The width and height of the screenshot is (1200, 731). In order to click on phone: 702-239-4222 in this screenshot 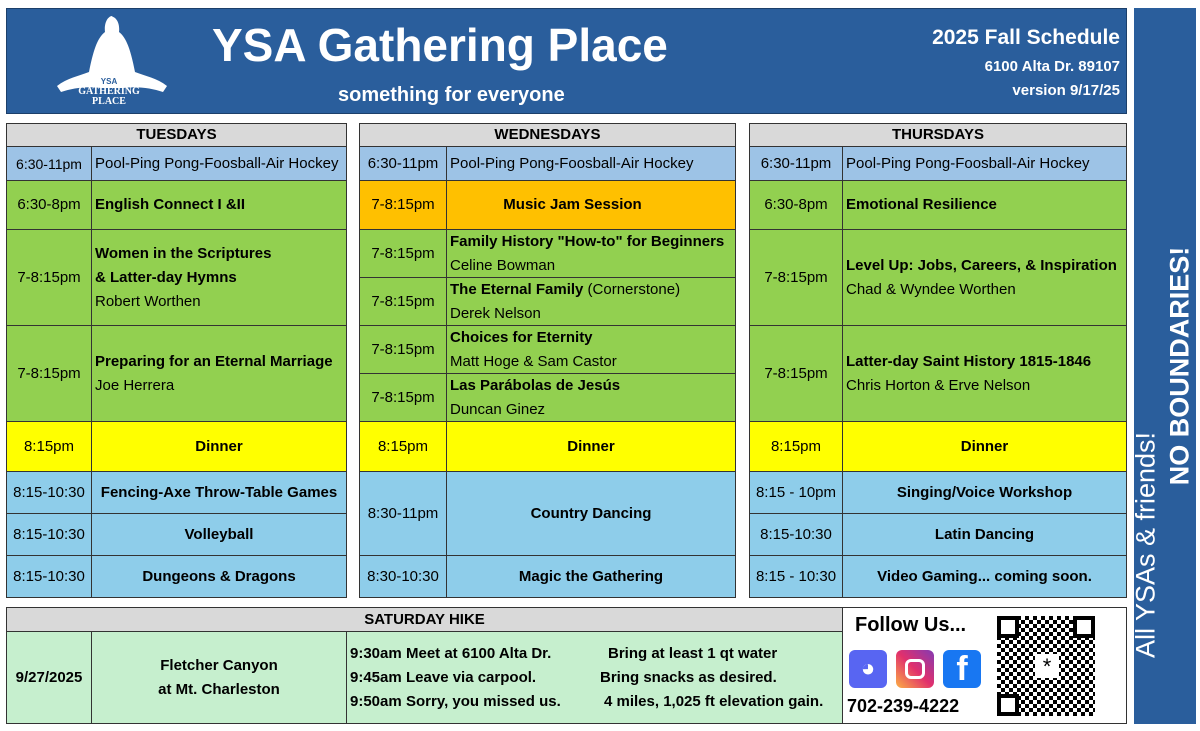, I will do `click(903, 706)`.